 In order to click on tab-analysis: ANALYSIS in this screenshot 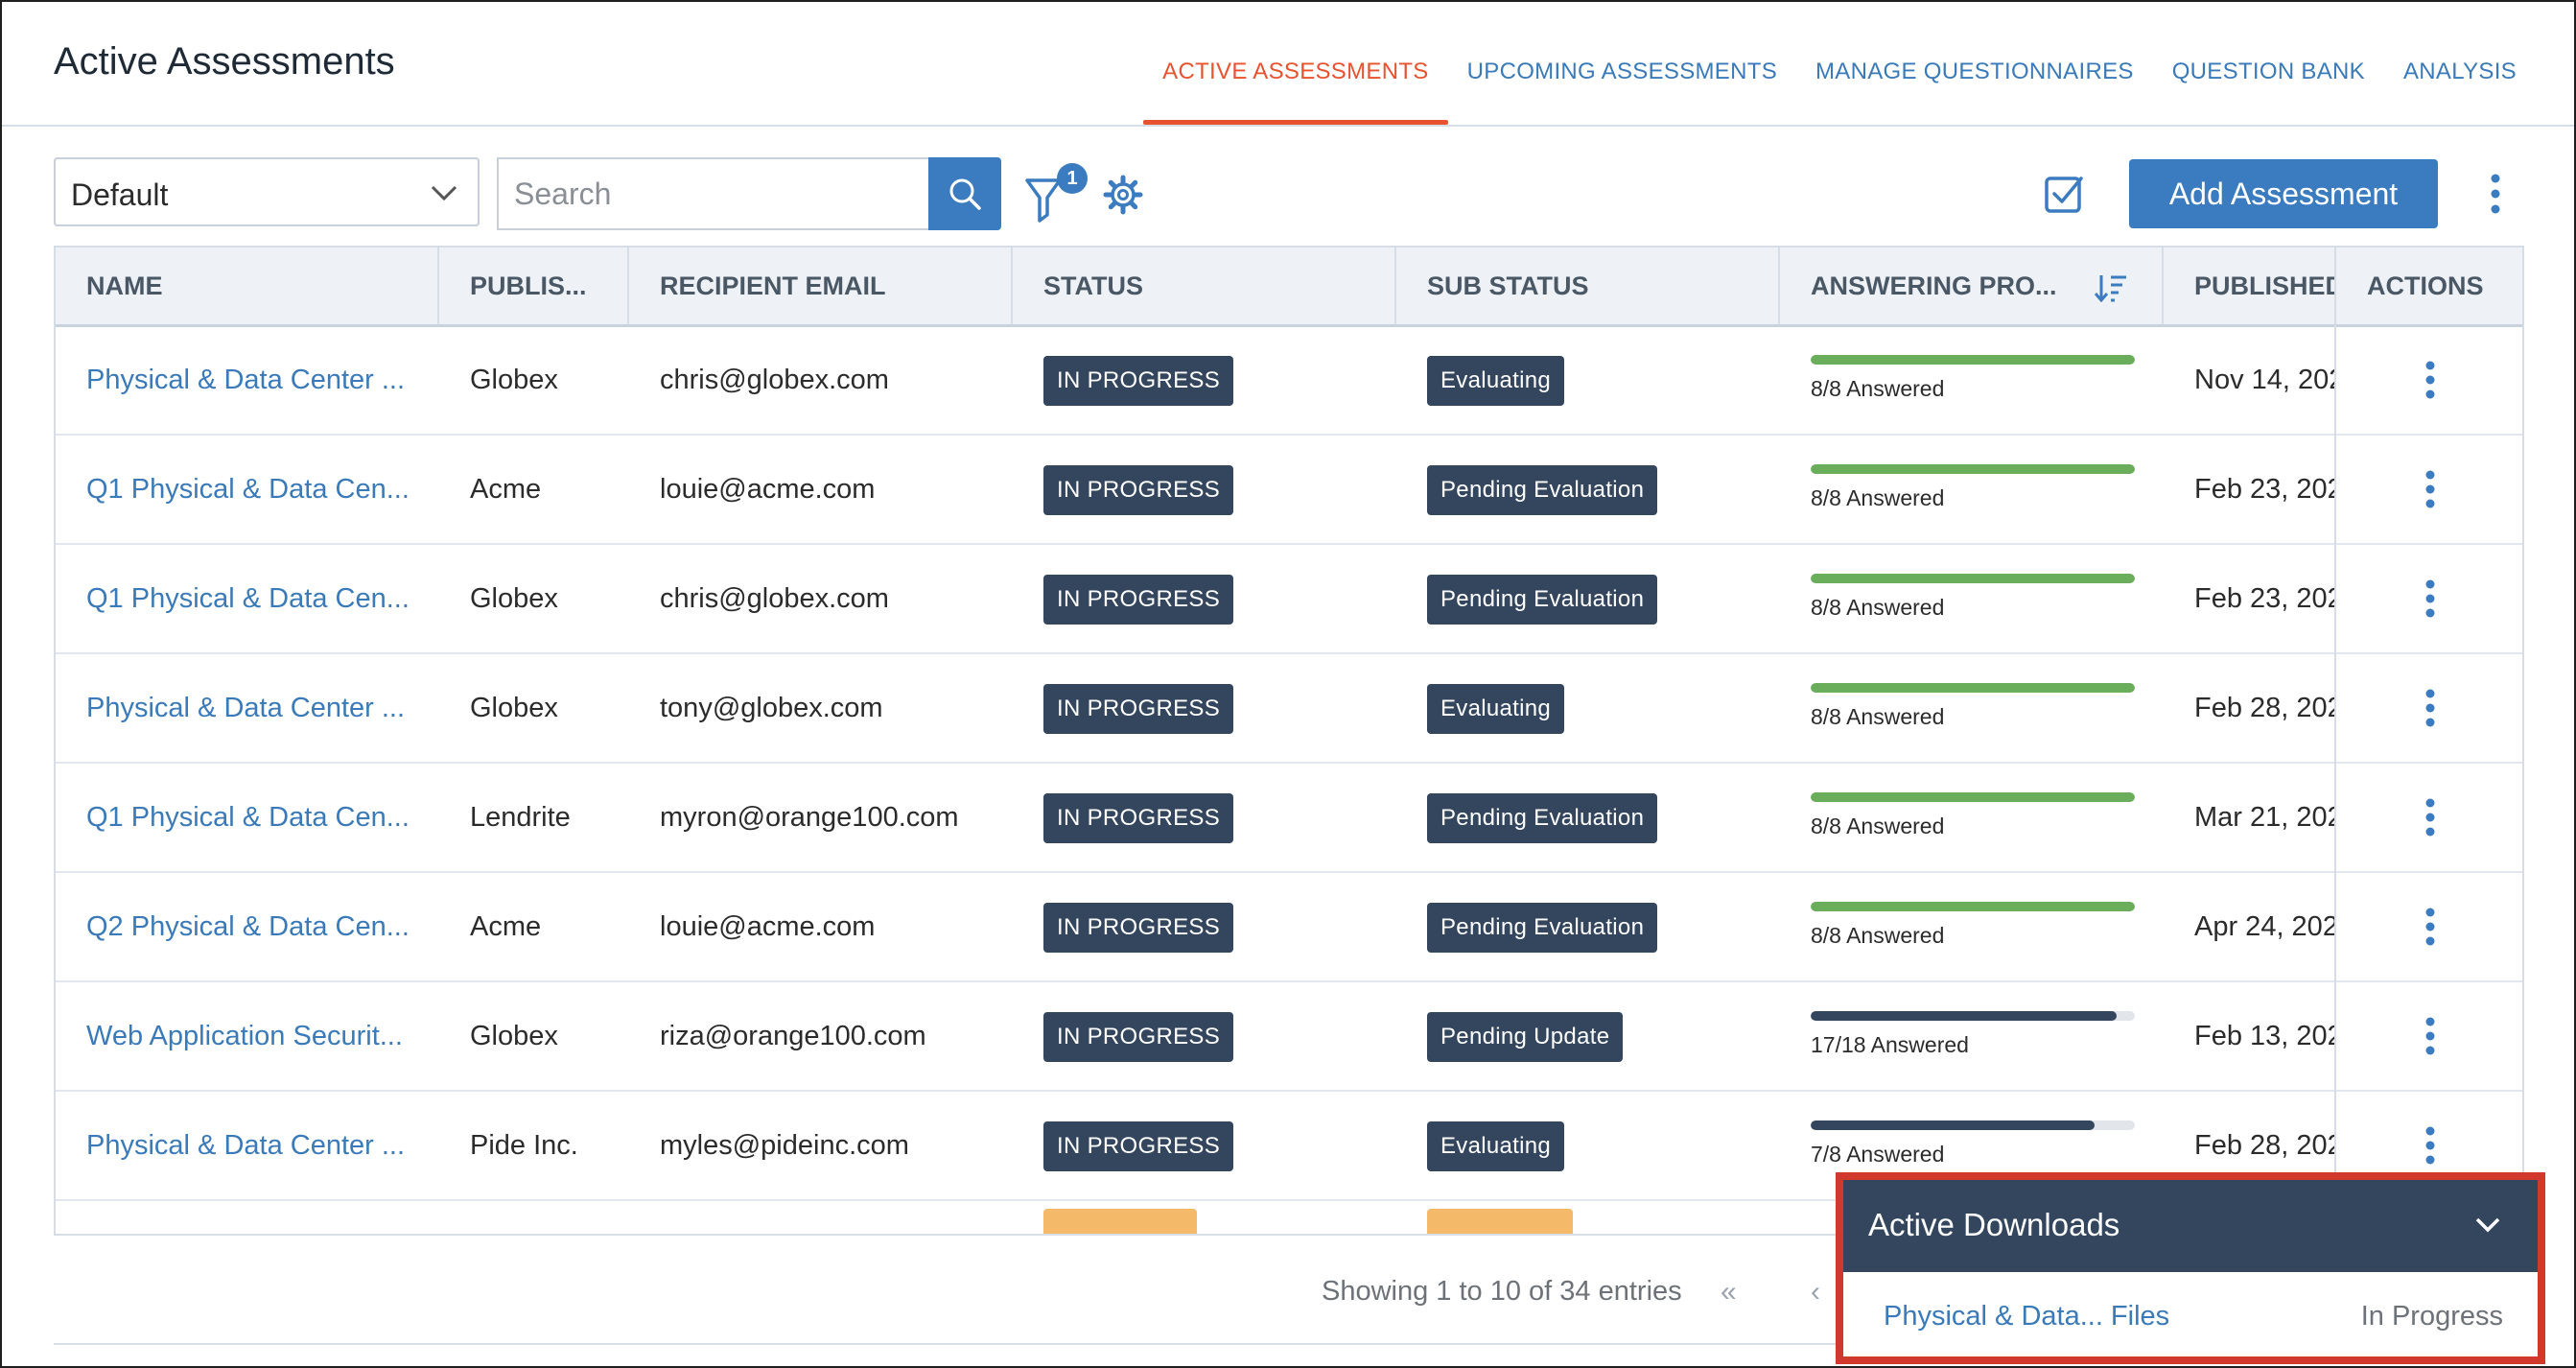, I will do `click(2459, 72)`.